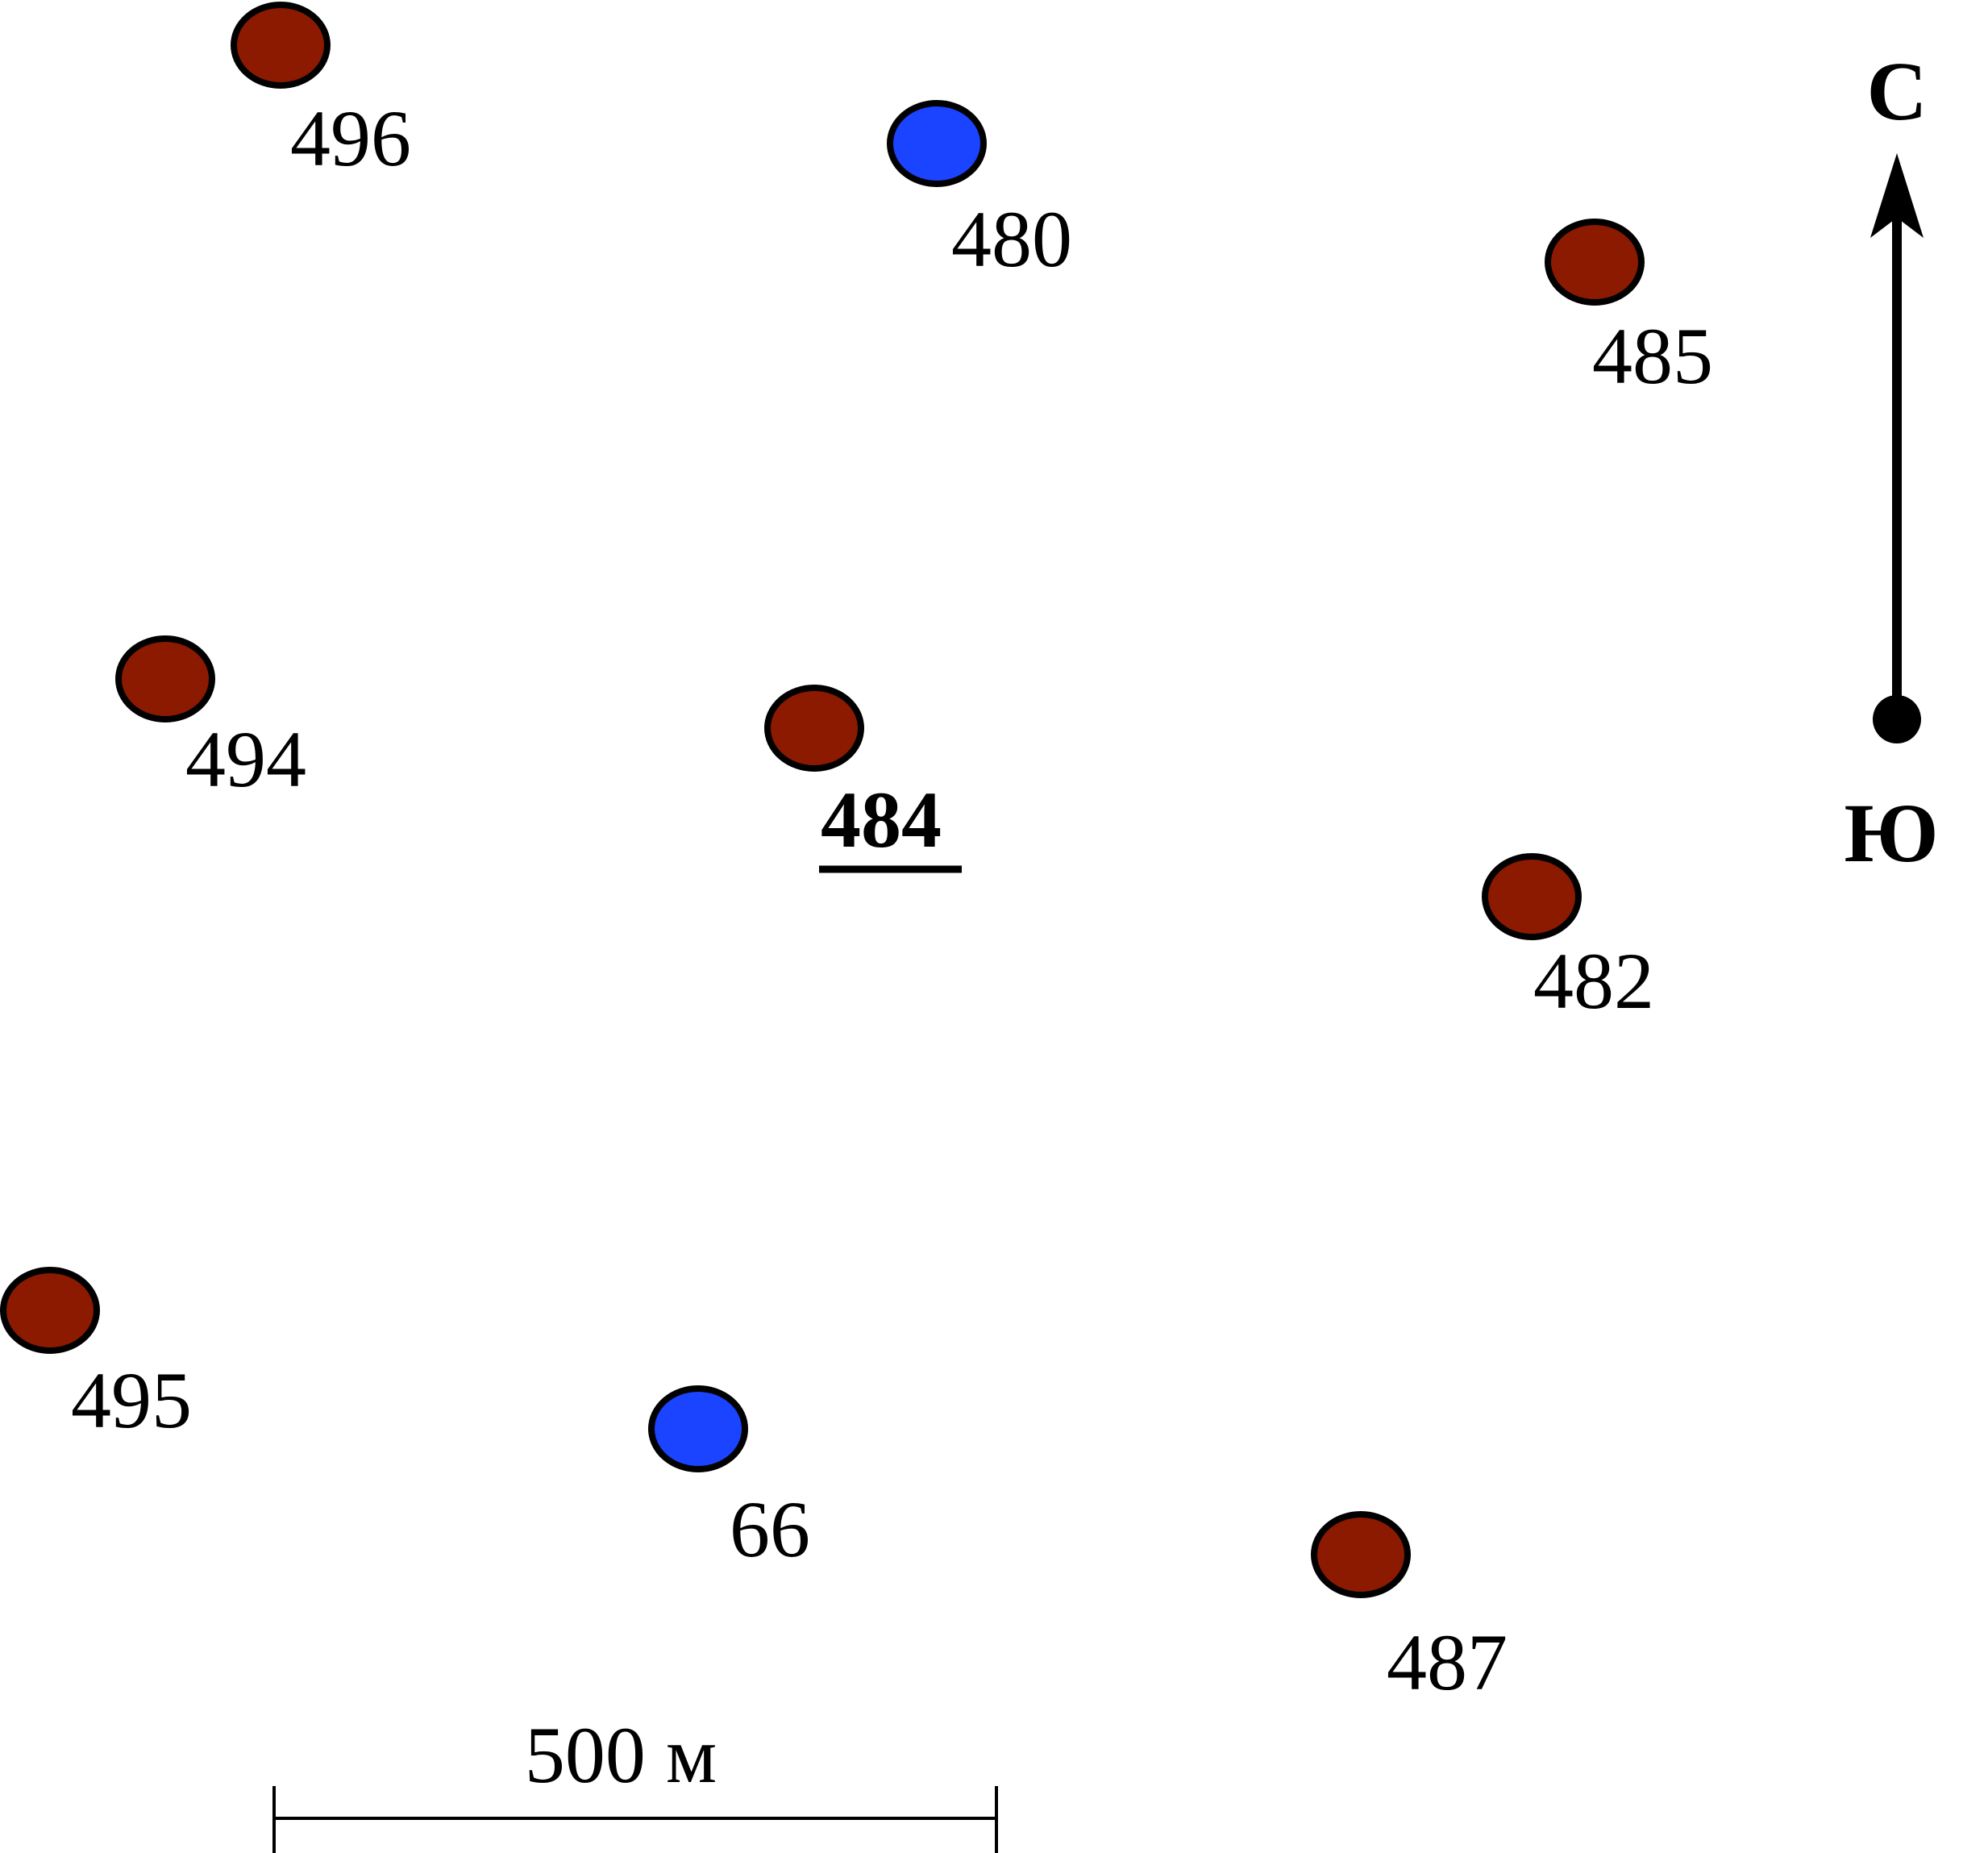  What do you see at coordinates (321, 92) in the screenshot?
I see `well-496: 496` at bounding box center [321, 92].